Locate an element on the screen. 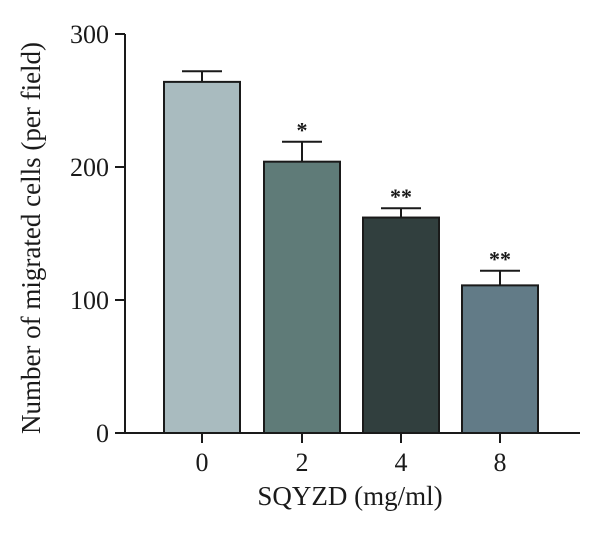 Image resolution: width=600 pixels, height=541 pixels. y-tick-label: 200 is located at coordinates (89, 167).